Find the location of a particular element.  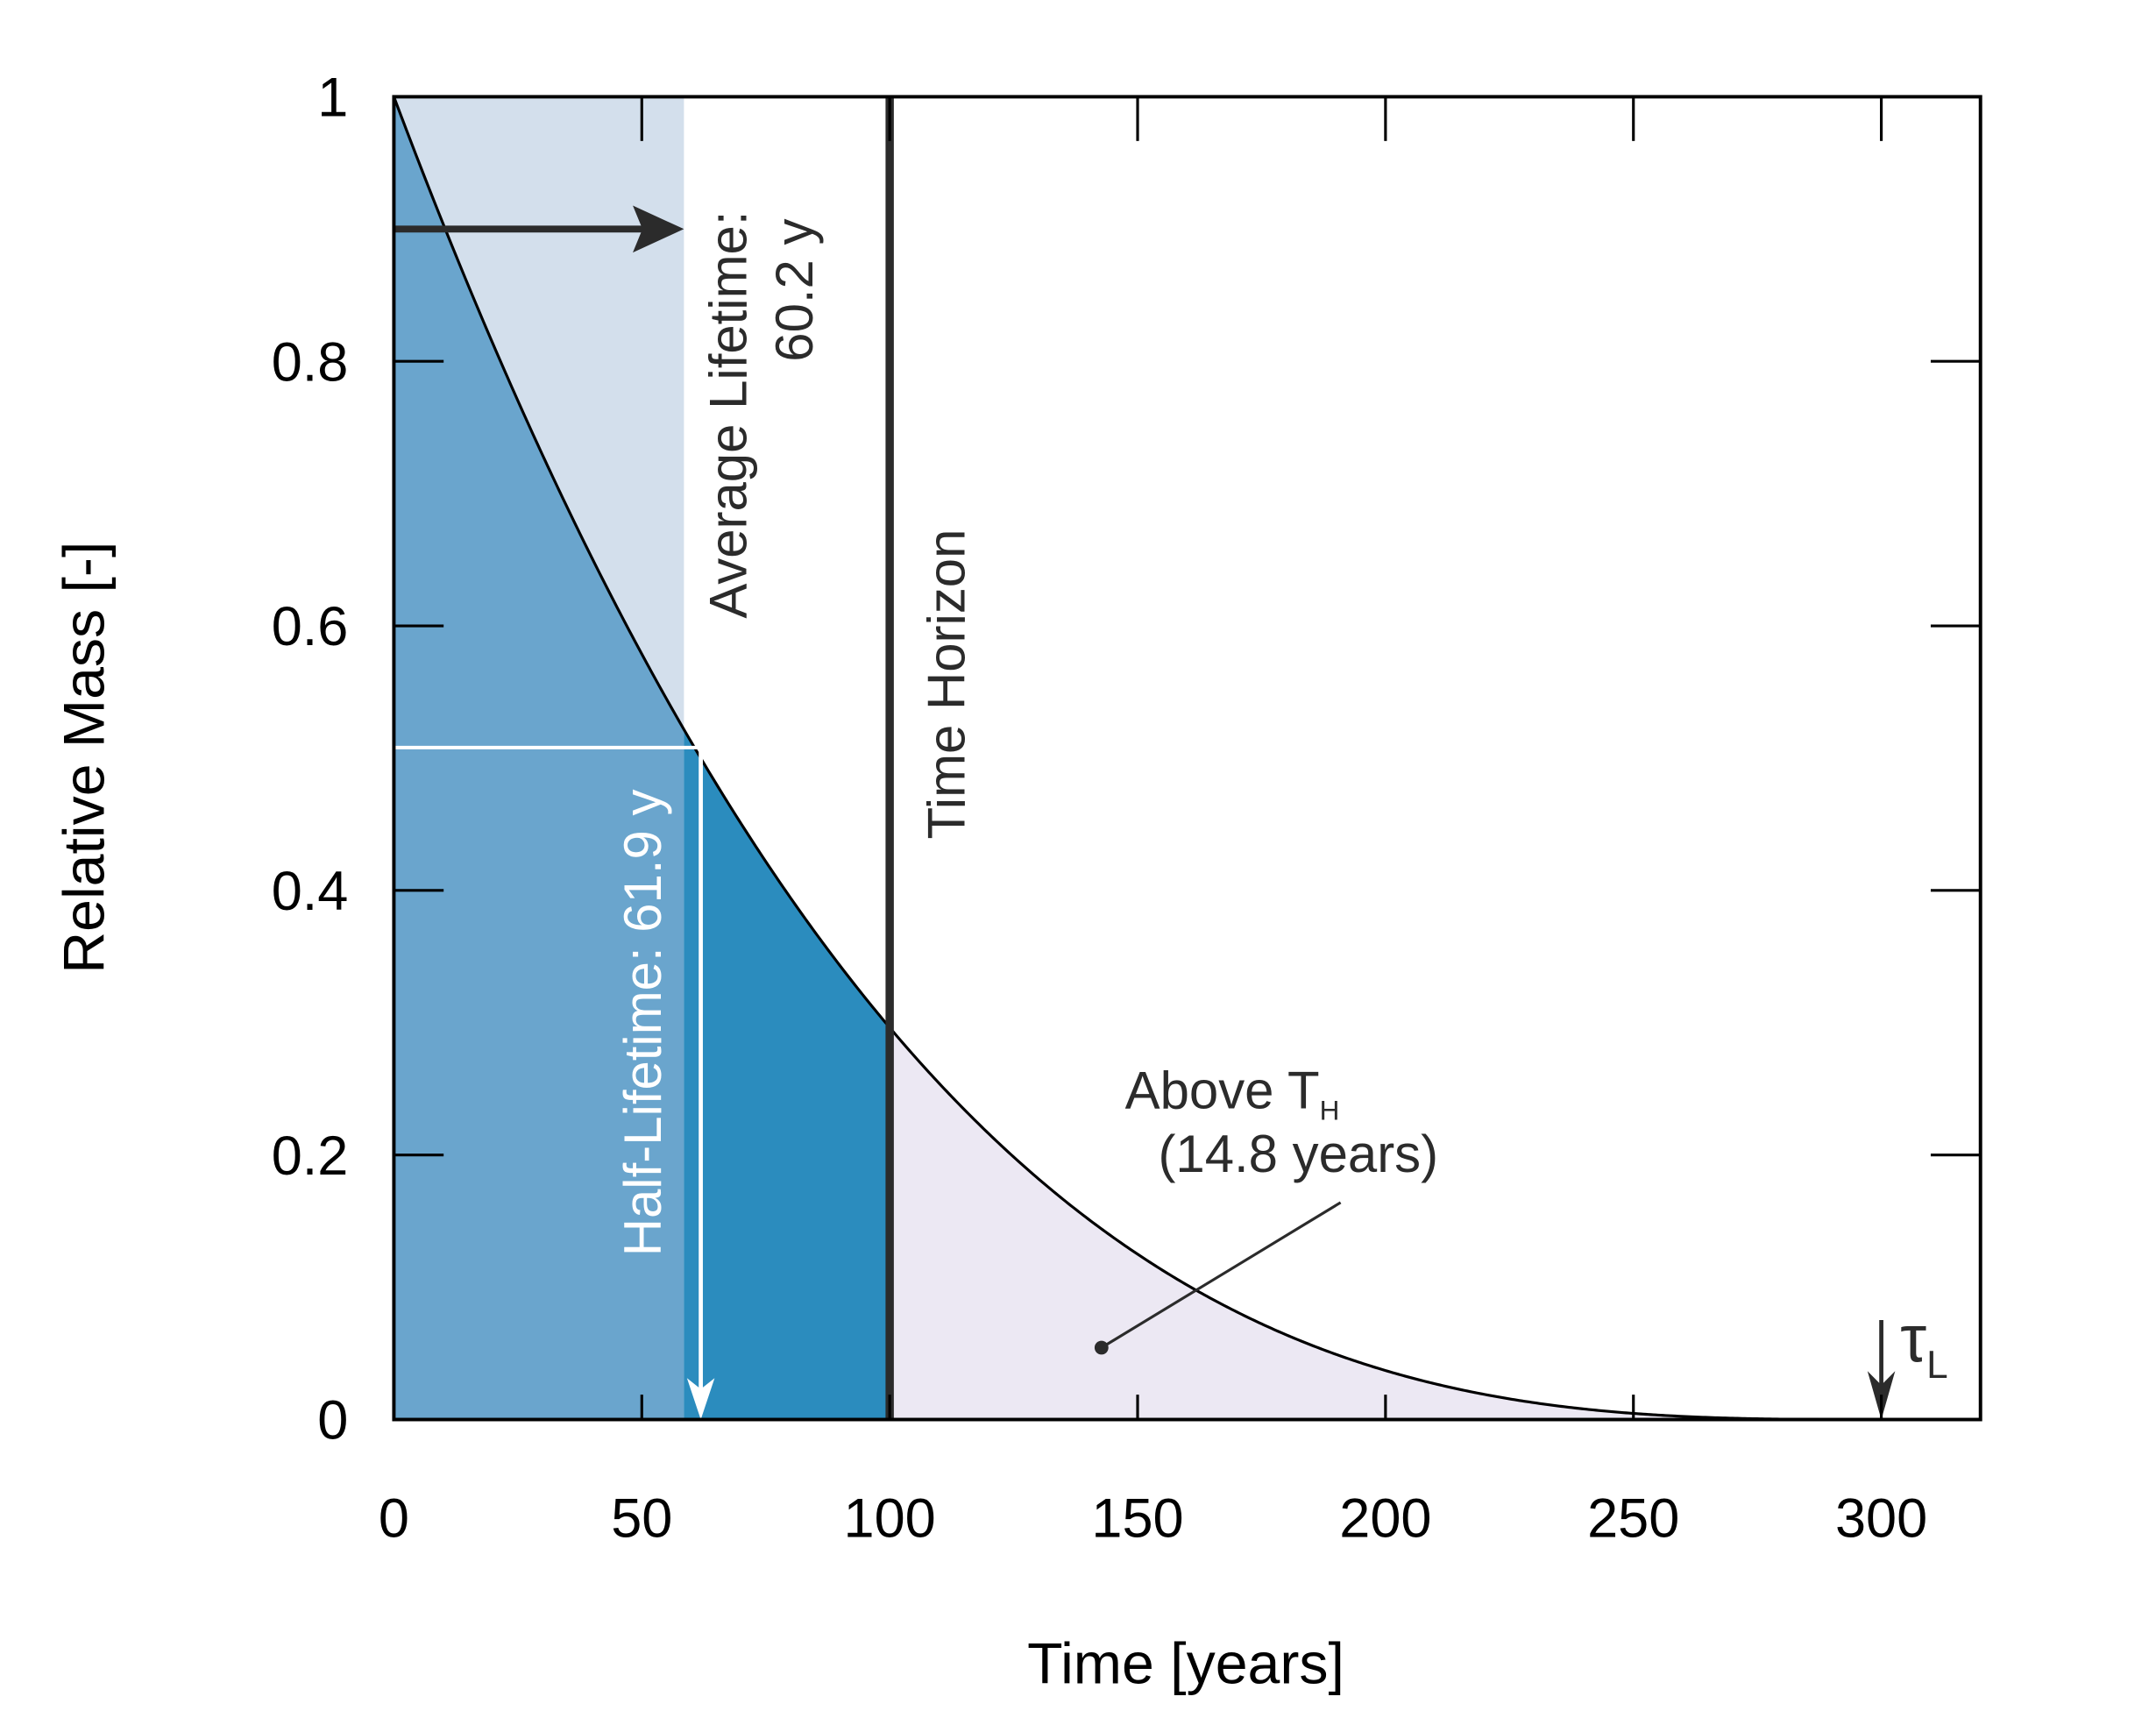

below-curve-before-half is located at coordinates (539, 758).